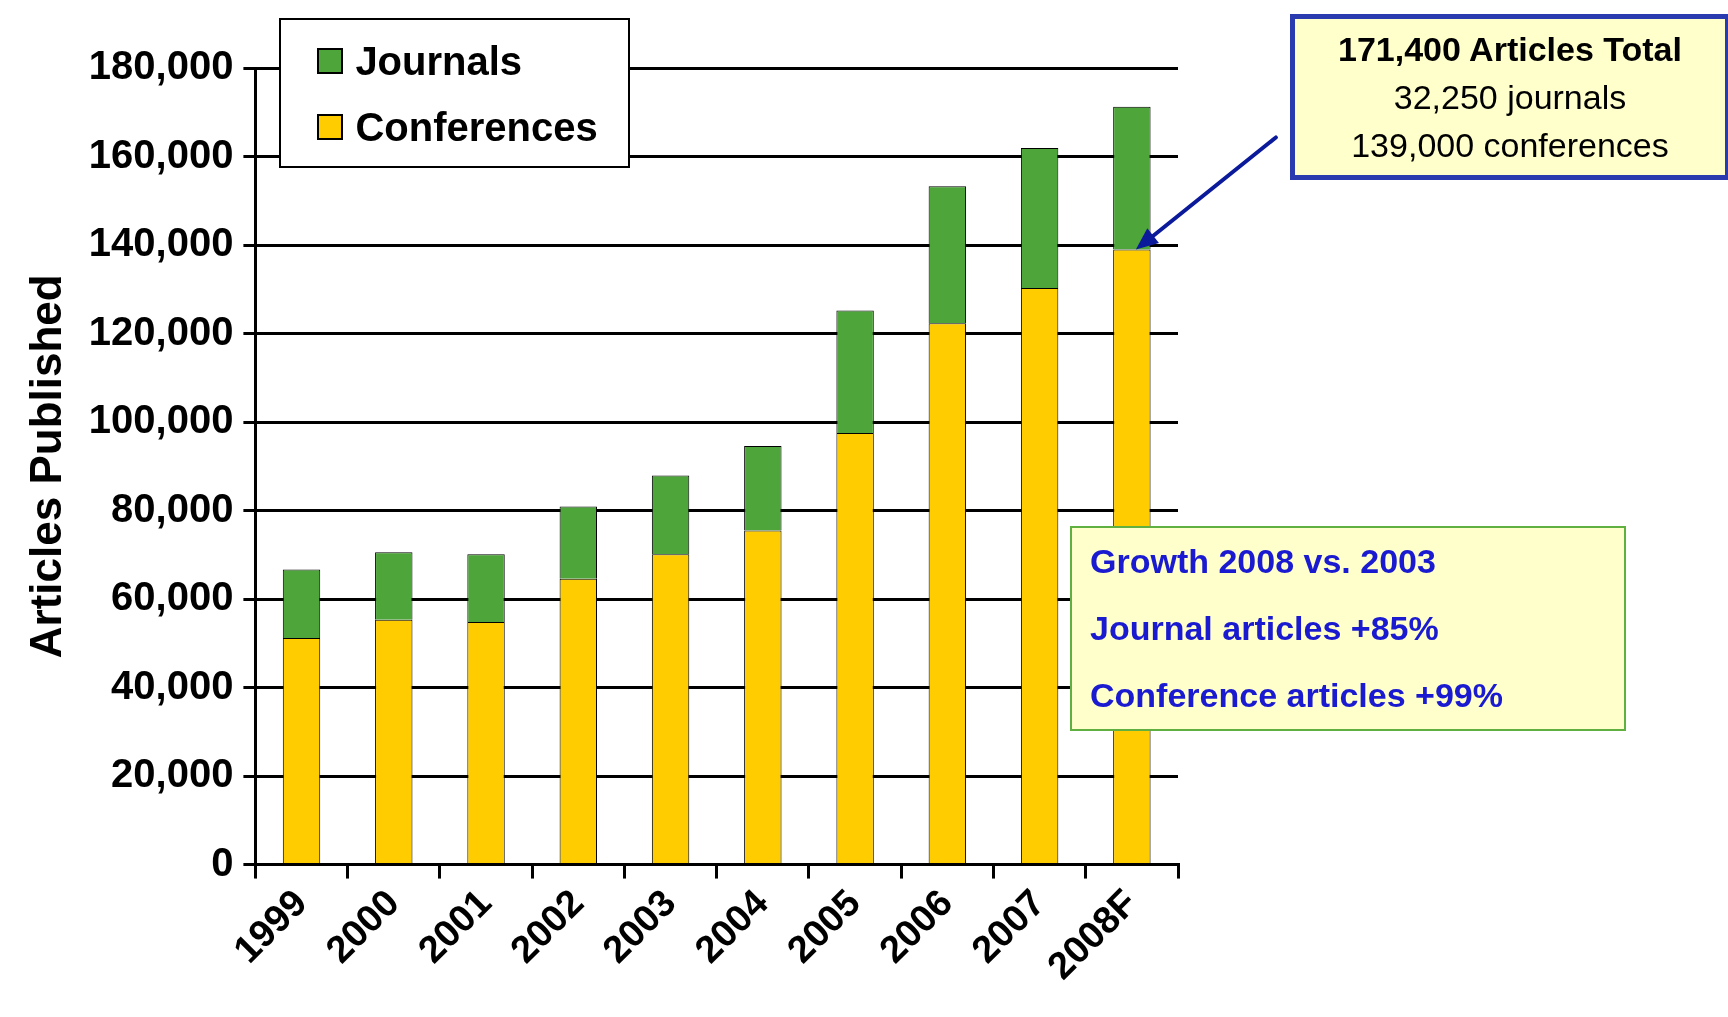 The width and height of the screenshot is (1728, 1017). I want to click on y-tick-label: 40,000, so click(172, 684).